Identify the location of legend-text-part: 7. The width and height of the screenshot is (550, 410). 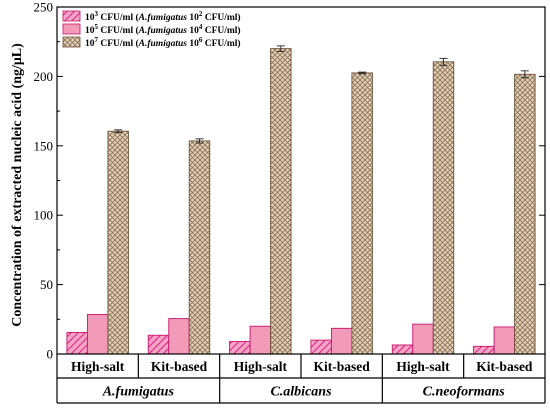
(97, 40).